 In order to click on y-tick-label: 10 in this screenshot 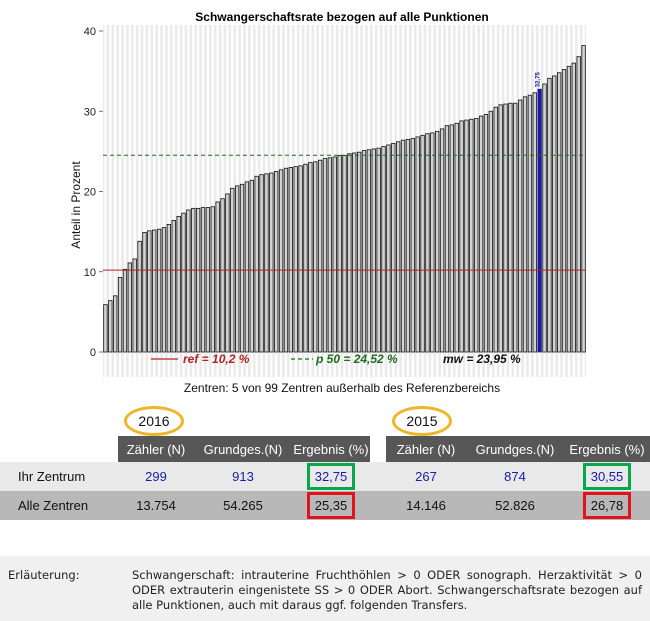, I will do `click(90, 273)`.